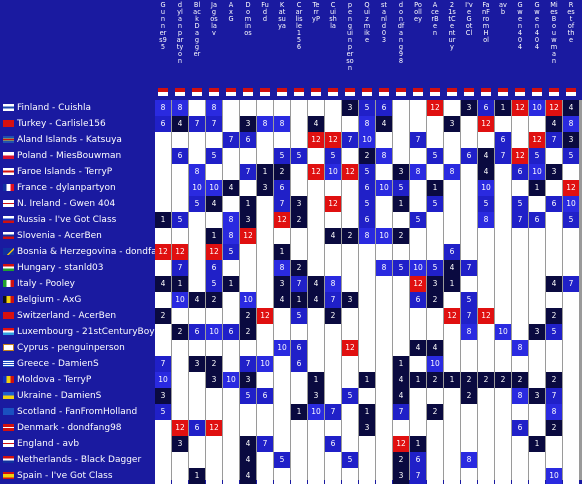  Describe the element at coordinates (77, 460) in the screenshot. I see `row-label: Netherlands - Black Dagger` at that location.